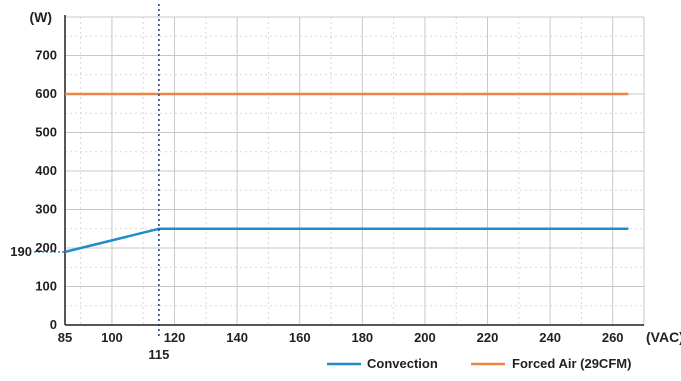 This screenshot has width=681, height=381. I want to click on y-tick-label: 100, so click(46, 286).